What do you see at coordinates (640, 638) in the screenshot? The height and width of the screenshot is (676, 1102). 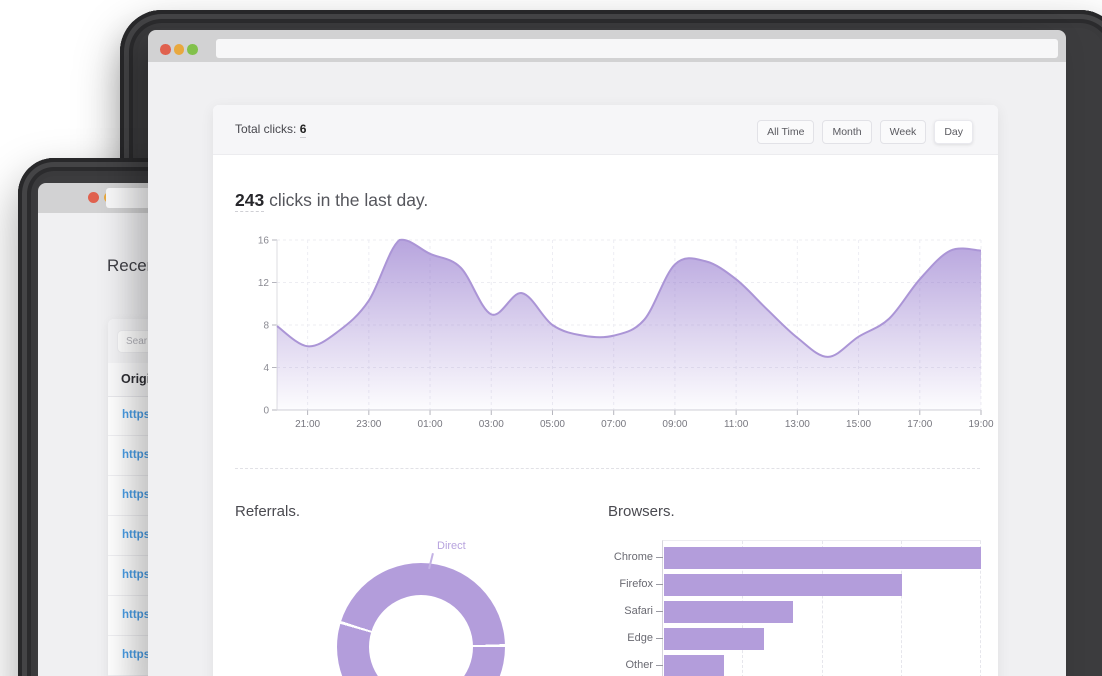 I see `bar-category-label: Edge` at bounding box center [640, 638].